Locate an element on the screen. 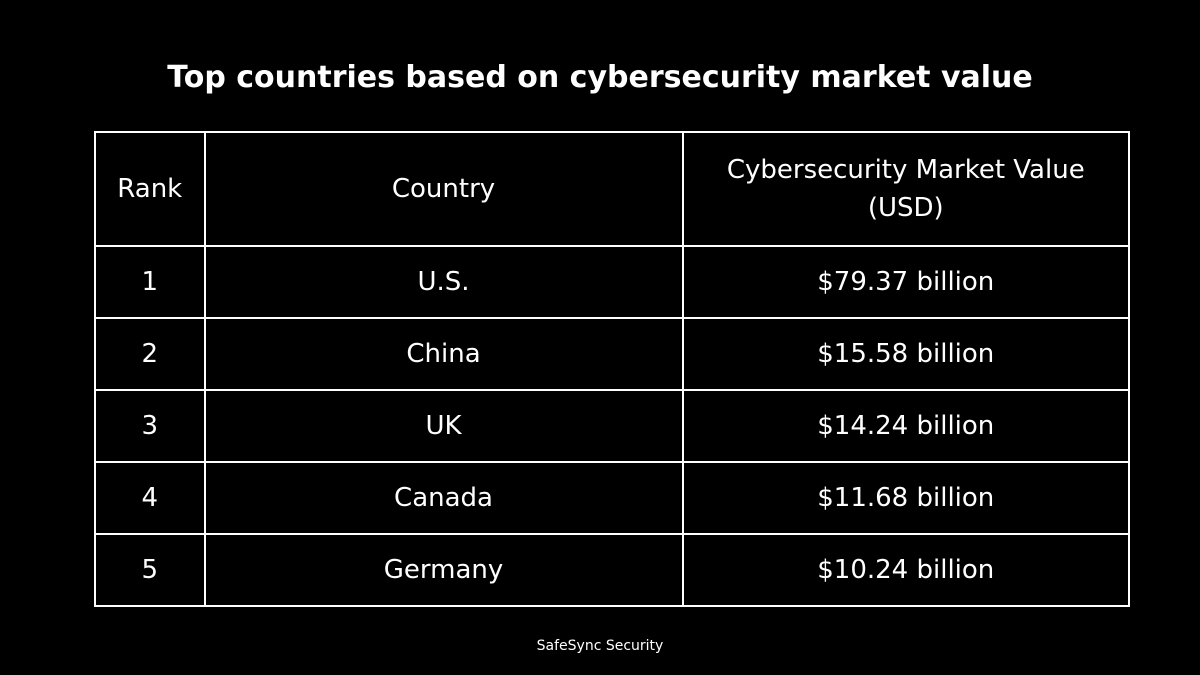 The height and width of the screenshot is (675, 1200). table-row: 4 Canada $11.68 billion is located at coordinates (612, 498).